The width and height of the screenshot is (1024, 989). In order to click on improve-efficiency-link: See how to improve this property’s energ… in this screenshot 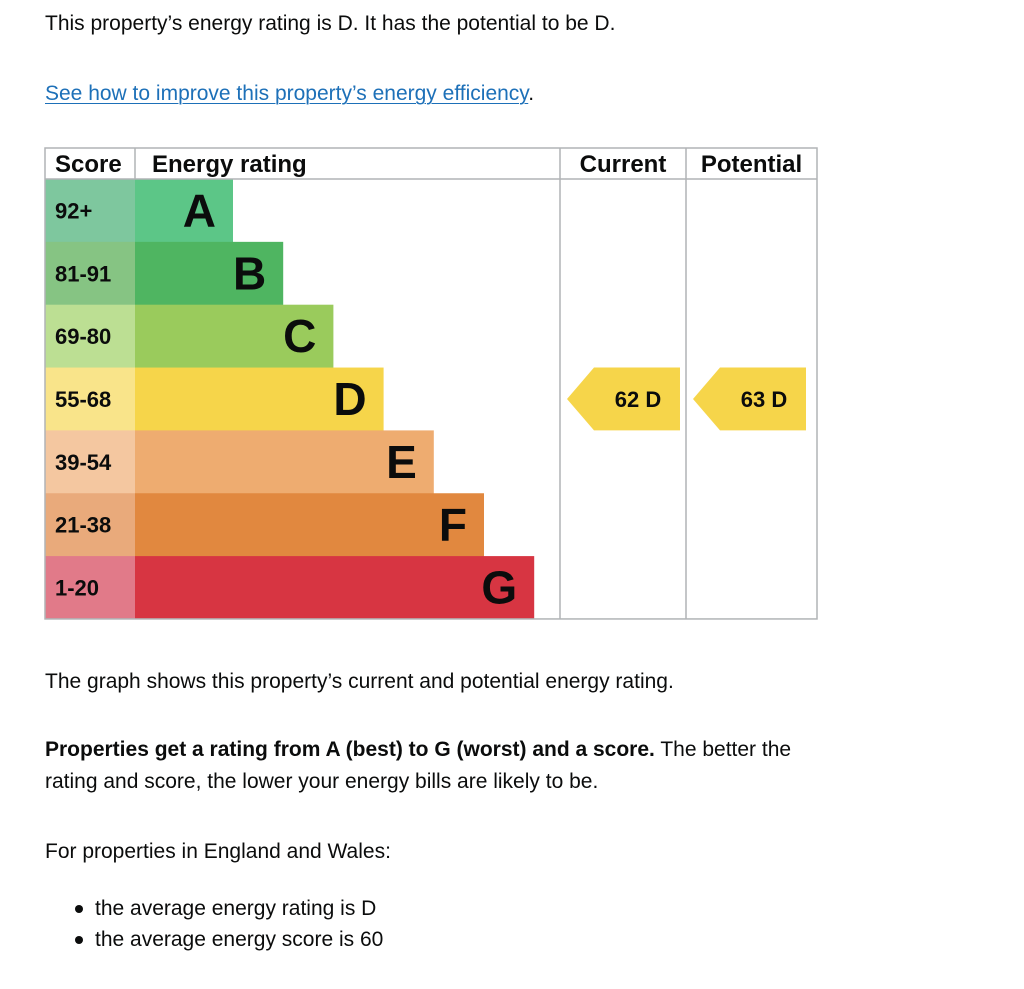, I will do `click(287, 93)`.